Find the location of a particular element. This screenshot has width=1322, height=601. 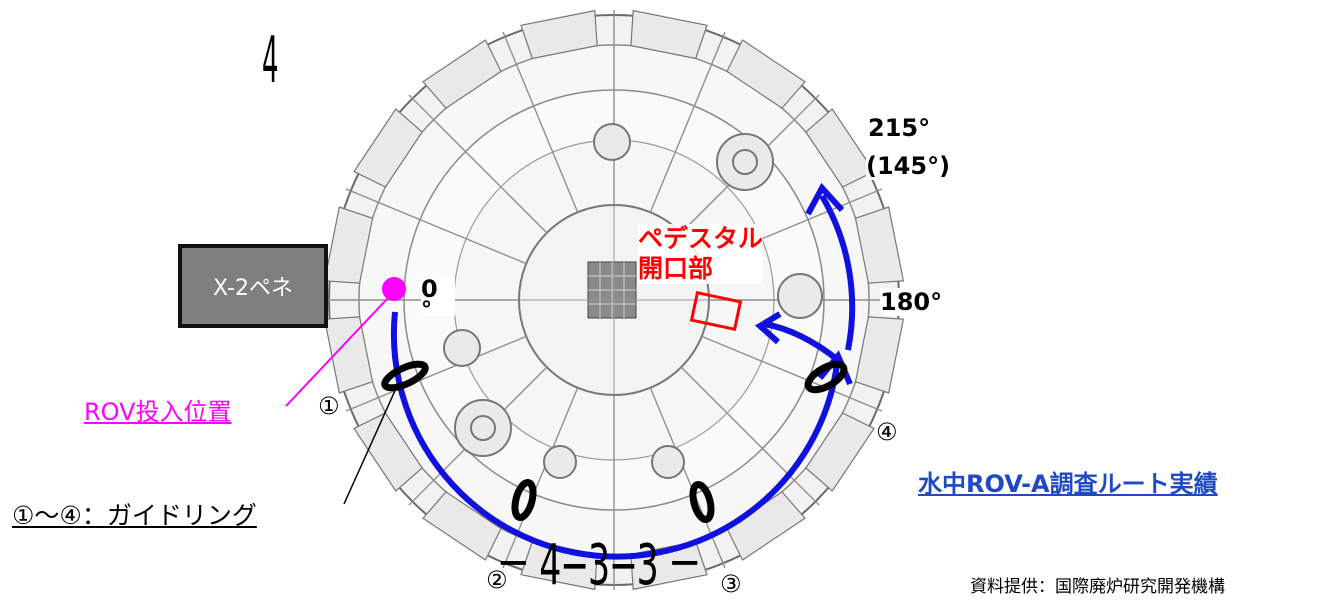

route-branch-to-pedestal is located at coordinates (801, 342).